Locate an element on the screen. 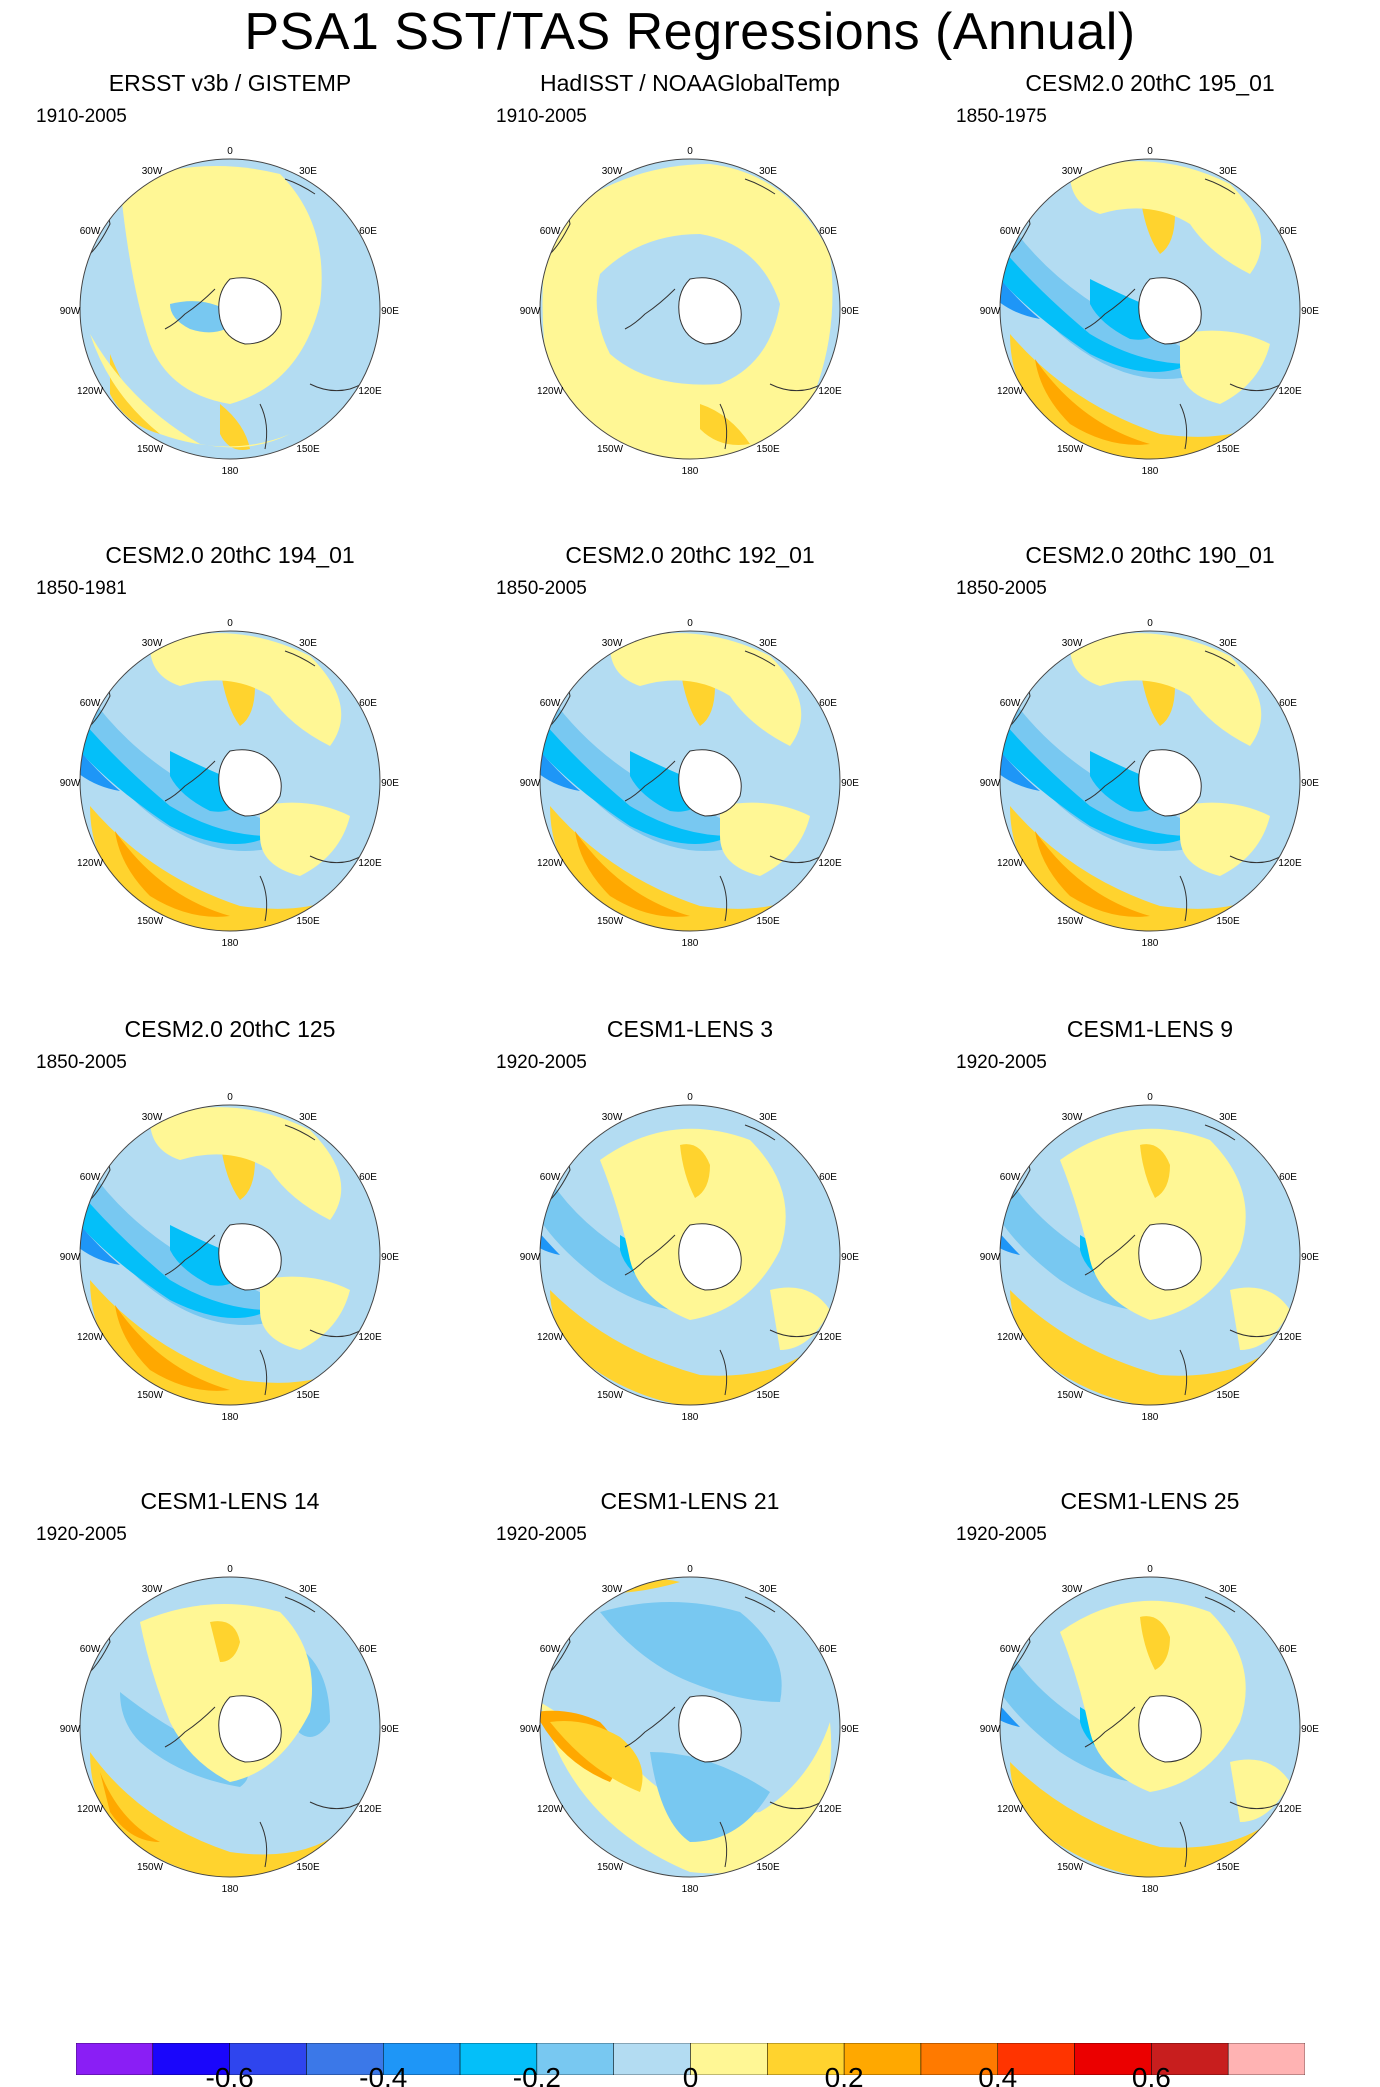 Image resolution: width=1380 pixels, height=2087 pixels. panel-period: 1850-1975 is located at coordinates (1001, 116).